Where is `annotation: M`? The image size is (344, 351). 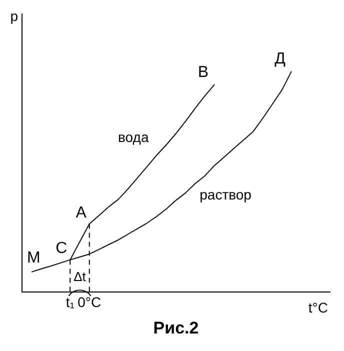 annotation: M is located at coordinates (33, 257).